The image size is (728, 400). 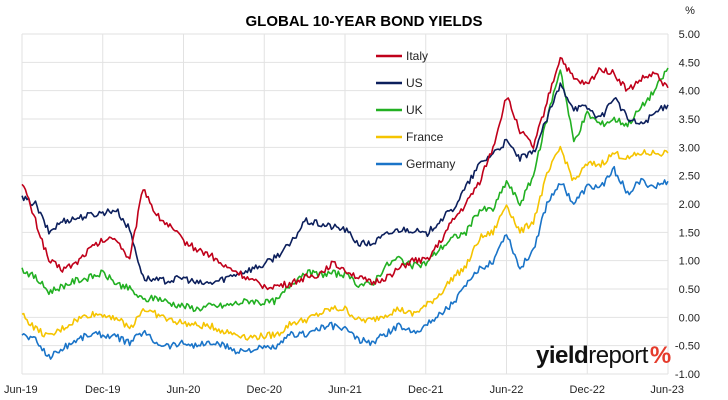 I want to click on legend-item-uk: UK, so click(x=399, y=110).